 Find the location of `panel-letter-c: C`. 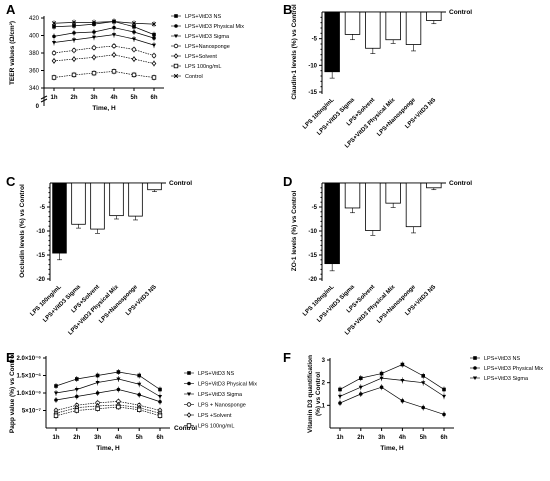

panel-letter-c: C is located at coordinates (11, 181).